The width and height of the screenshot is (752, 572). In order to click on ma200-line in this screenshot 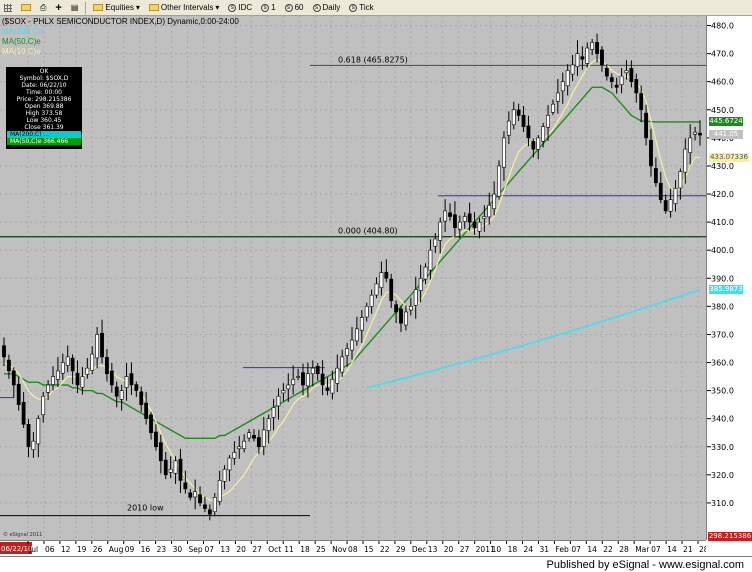, I will do `click(533, 338)`.